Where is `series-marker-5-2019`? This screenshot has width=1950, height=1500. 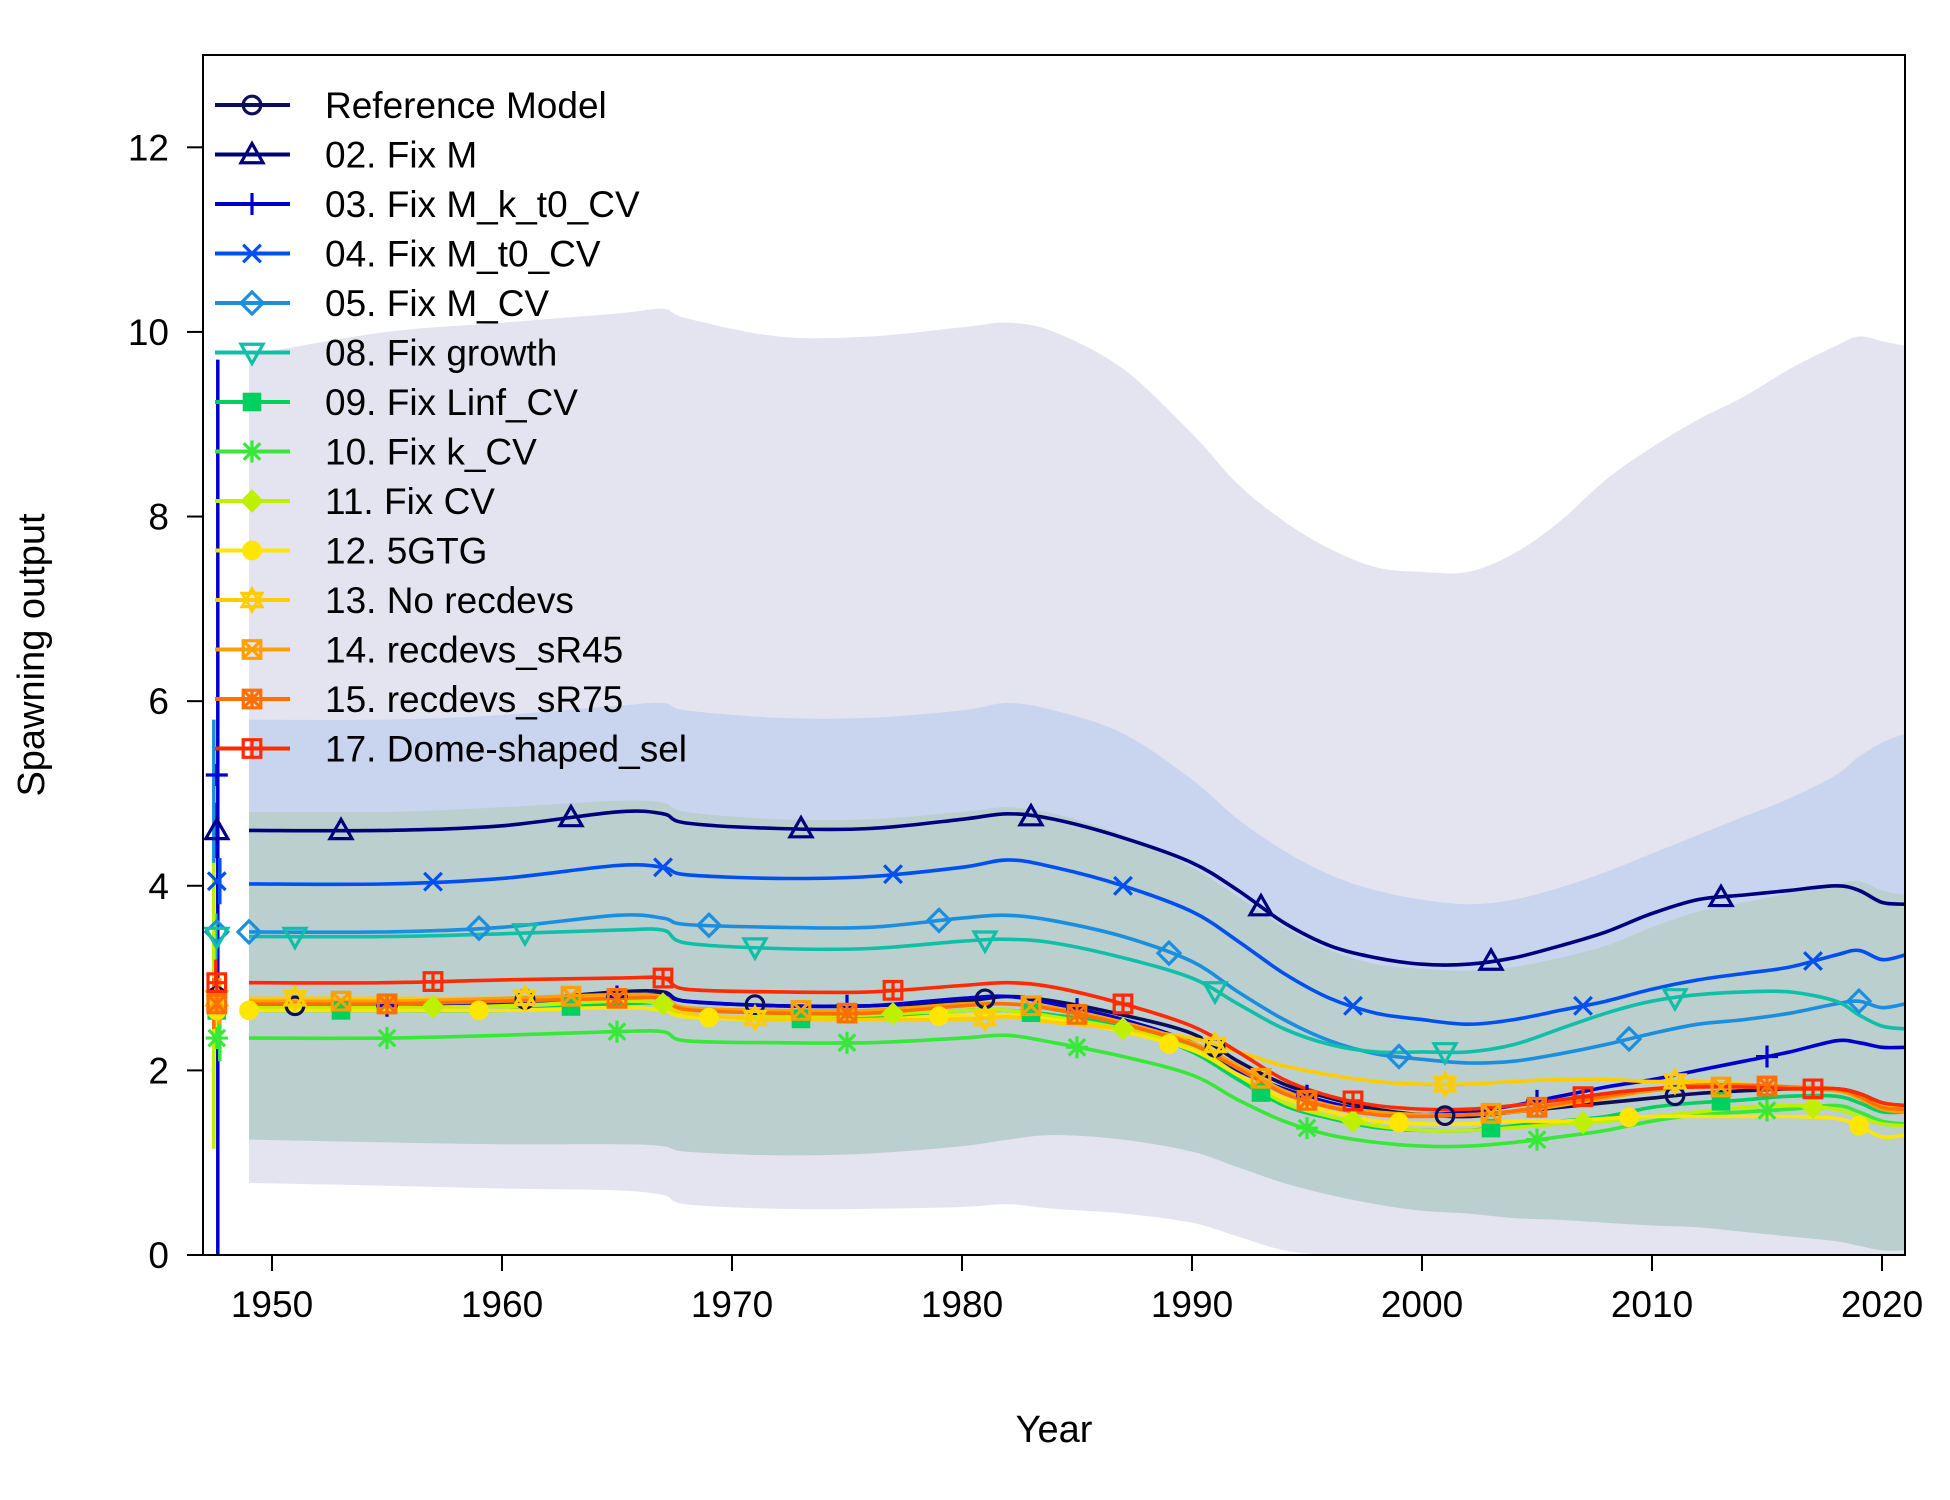 series-marker-5-2019 is located at coordinates (1859, 1001).